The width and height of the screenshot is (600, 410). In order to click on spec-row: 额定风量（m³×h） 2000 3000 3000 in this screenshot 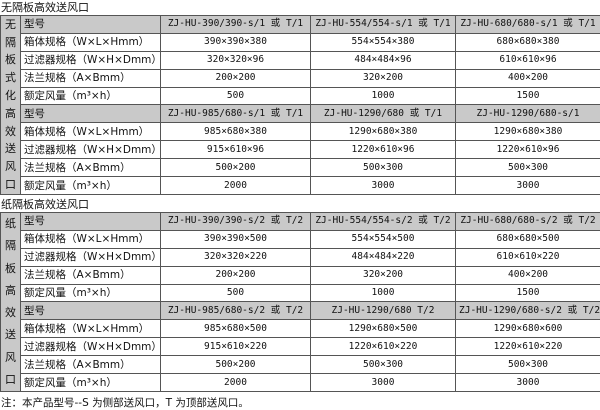, I will do `click(300, 185)`.